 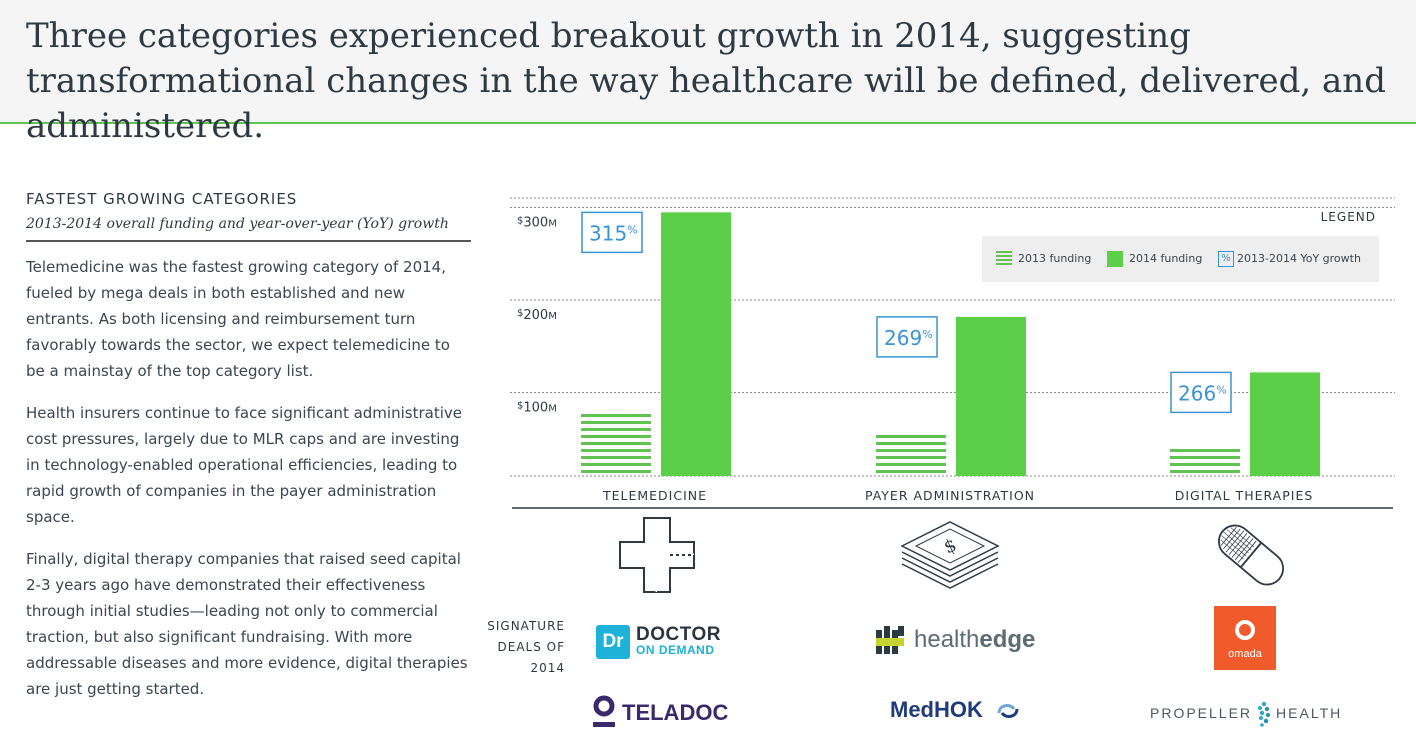 What do you see at coordinates (1166, 258) in the screenshot?
I see `legend-label-2014: 2014 funding` at bounding box center [1166, 258].